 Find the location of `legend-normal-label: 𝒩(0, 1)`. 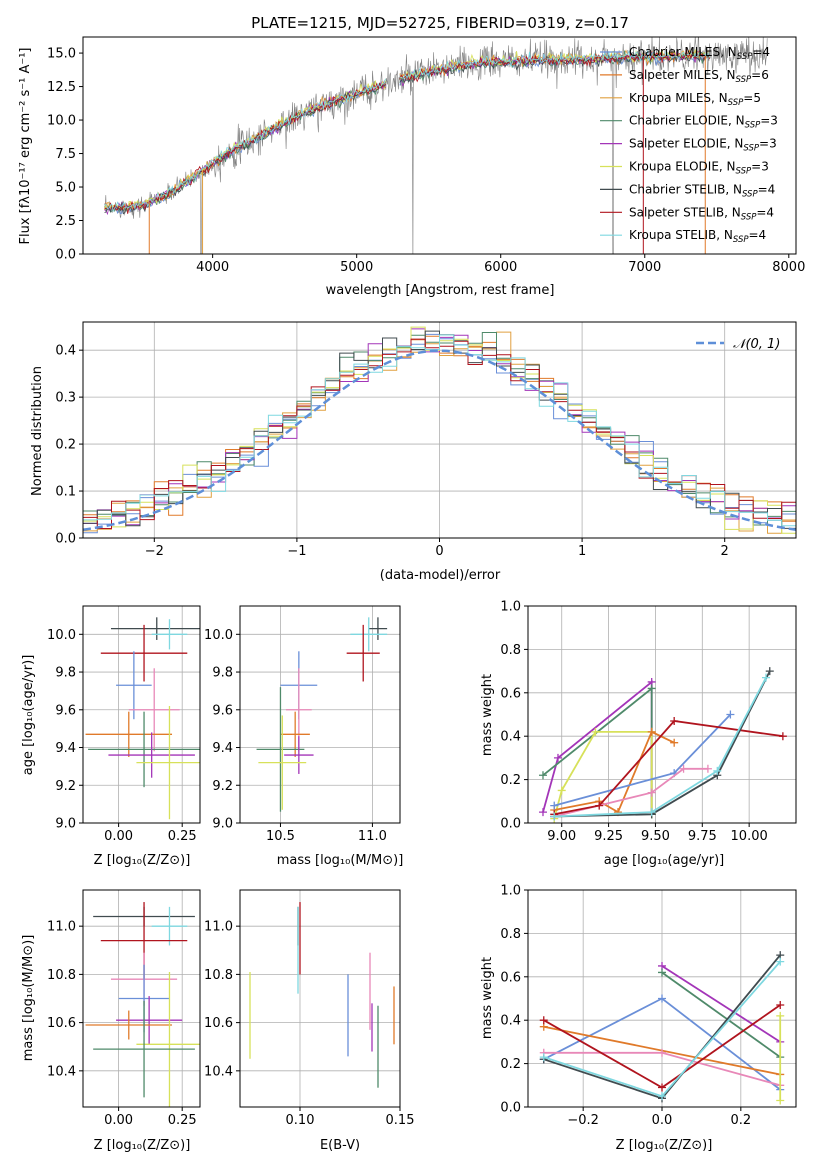

legend-normal-label: 𝒩(0, 1) is located at coordinates (756, 344).